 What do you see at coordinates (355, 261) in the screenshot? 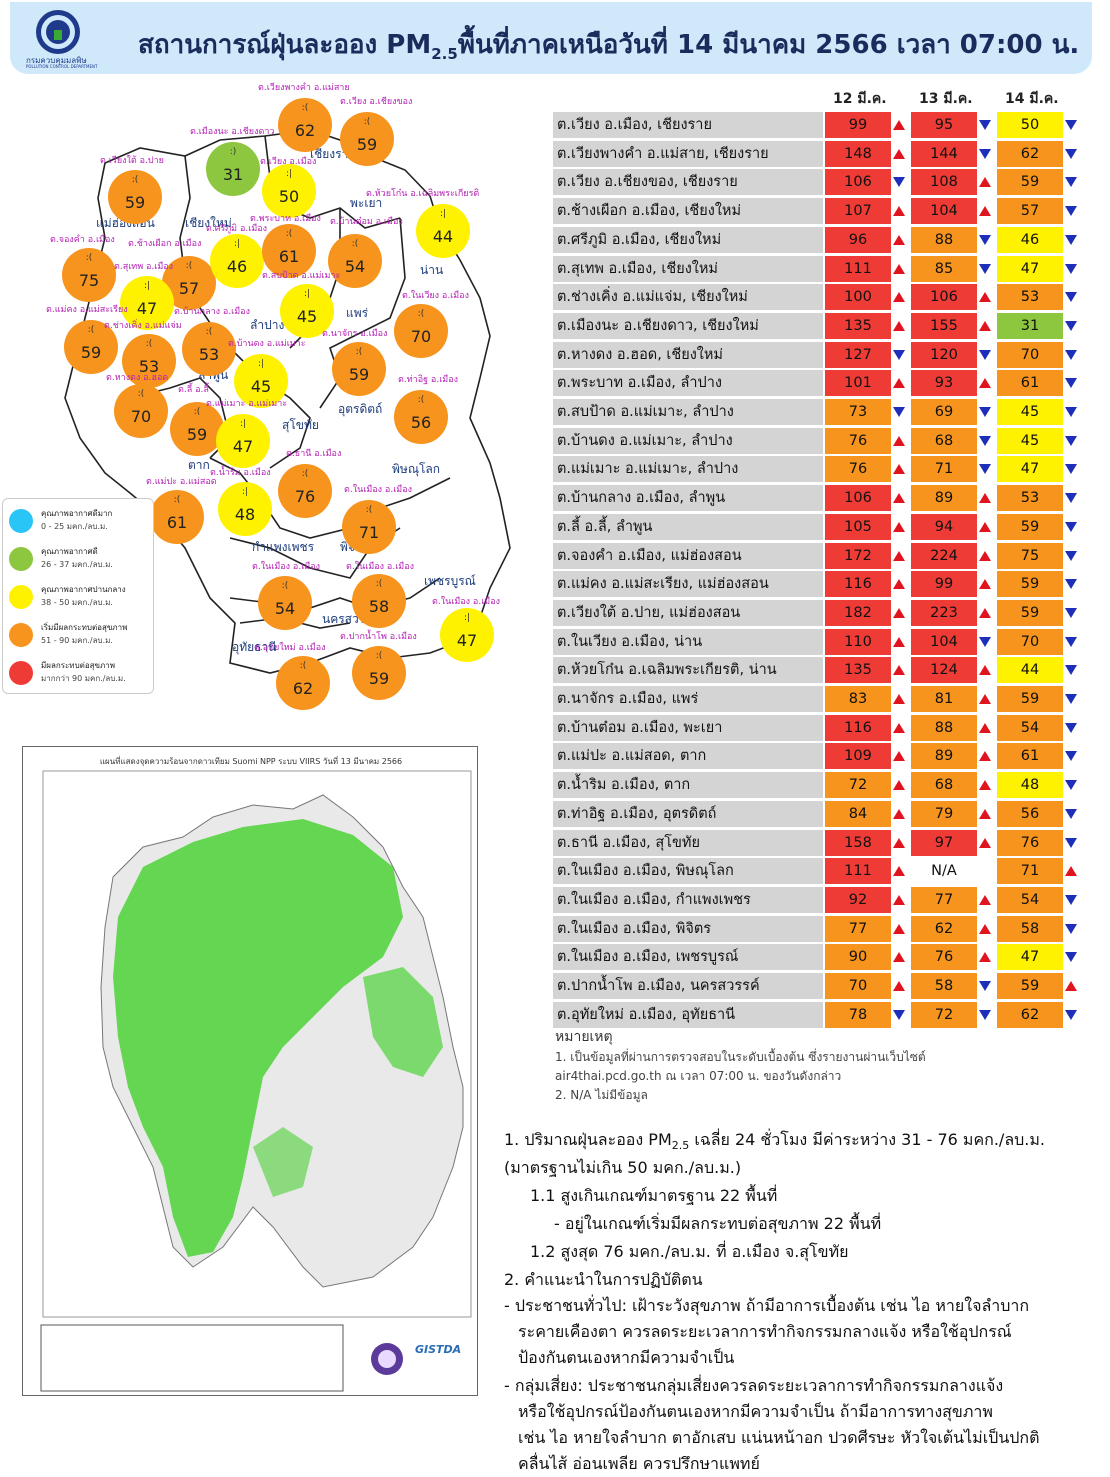
I see `station-bubble: :(54` at bounding box center [355, 261].